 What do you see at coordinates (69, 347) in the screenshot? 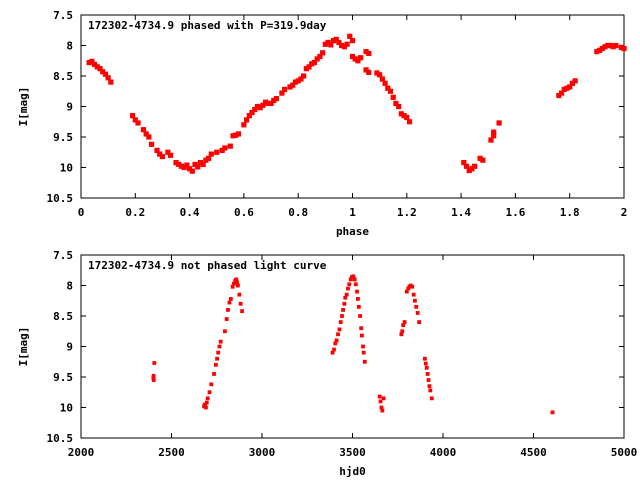
I see `y-tick-label: 9` at bounding box center [69, 347].